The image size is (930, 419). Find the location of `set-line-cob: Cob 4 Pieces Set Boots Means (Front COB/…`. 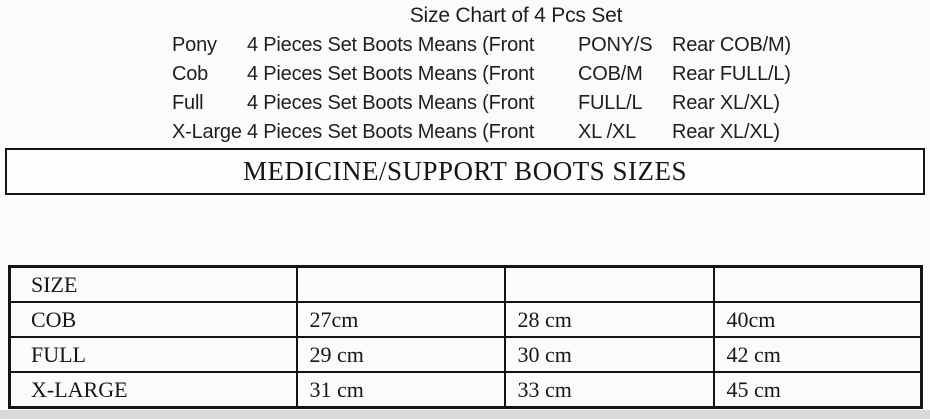

set-line-cob: Cob 4 Pieces Set Boots Means (Front COB/… is located at coordinates (551, 74).